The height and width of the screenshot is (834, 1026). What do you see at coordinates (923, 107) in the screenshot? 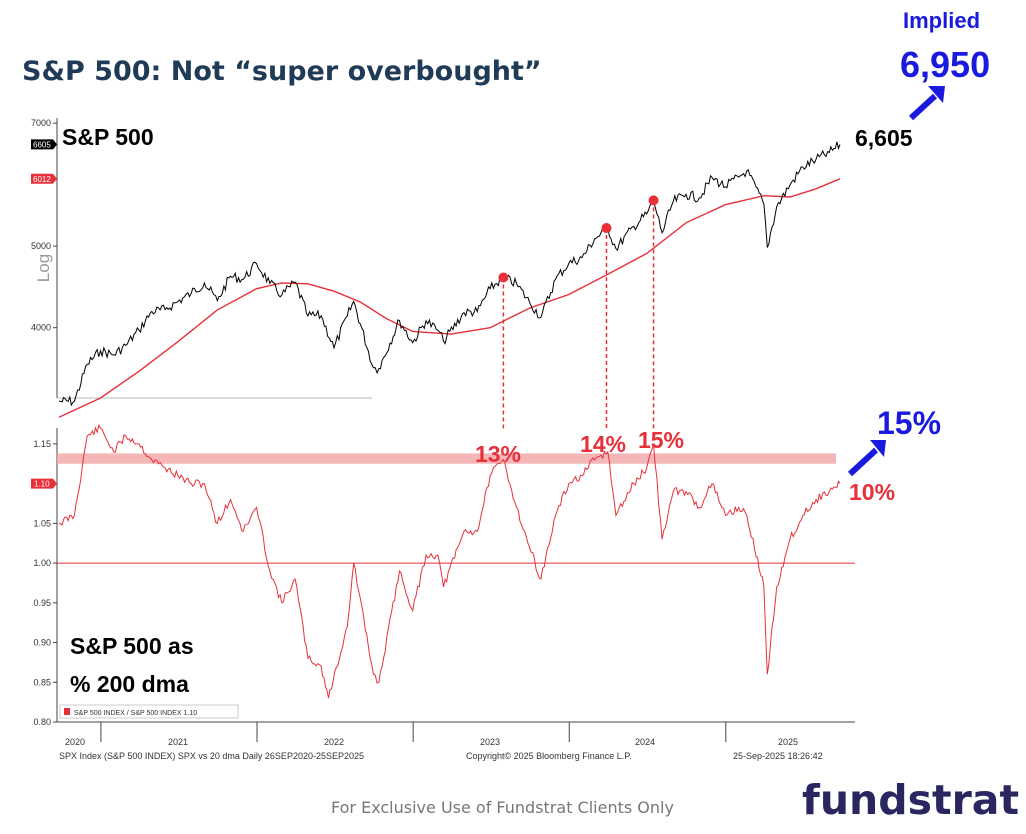
I see `implied-price-arrow` at bounding box center [923, 107].